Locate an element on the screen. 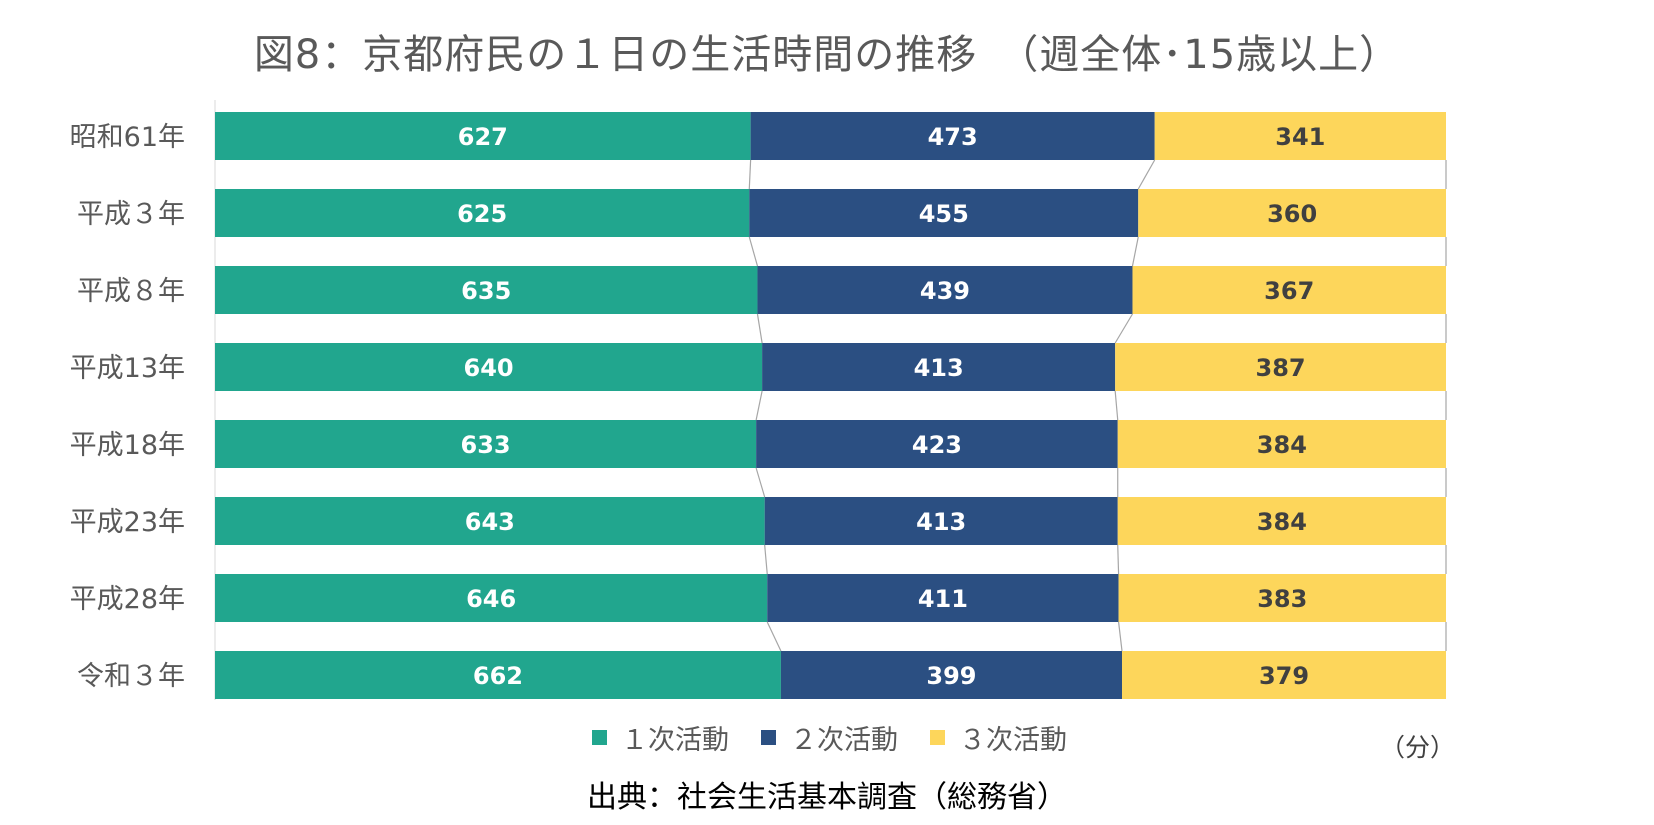 The width and height of the screenshot is (1654, 825). data-label: 423 is located at coordinates (937, 445).